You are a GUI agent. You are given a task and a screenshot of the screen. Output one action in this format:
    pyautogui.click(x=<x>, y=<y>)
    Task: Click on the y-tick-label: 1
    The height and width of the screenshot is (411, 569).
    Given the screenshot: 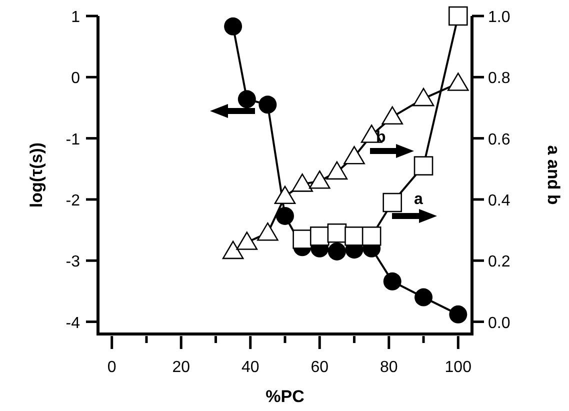 What is the action you would take?
    pyautogui.click(x=75, y=17)
    